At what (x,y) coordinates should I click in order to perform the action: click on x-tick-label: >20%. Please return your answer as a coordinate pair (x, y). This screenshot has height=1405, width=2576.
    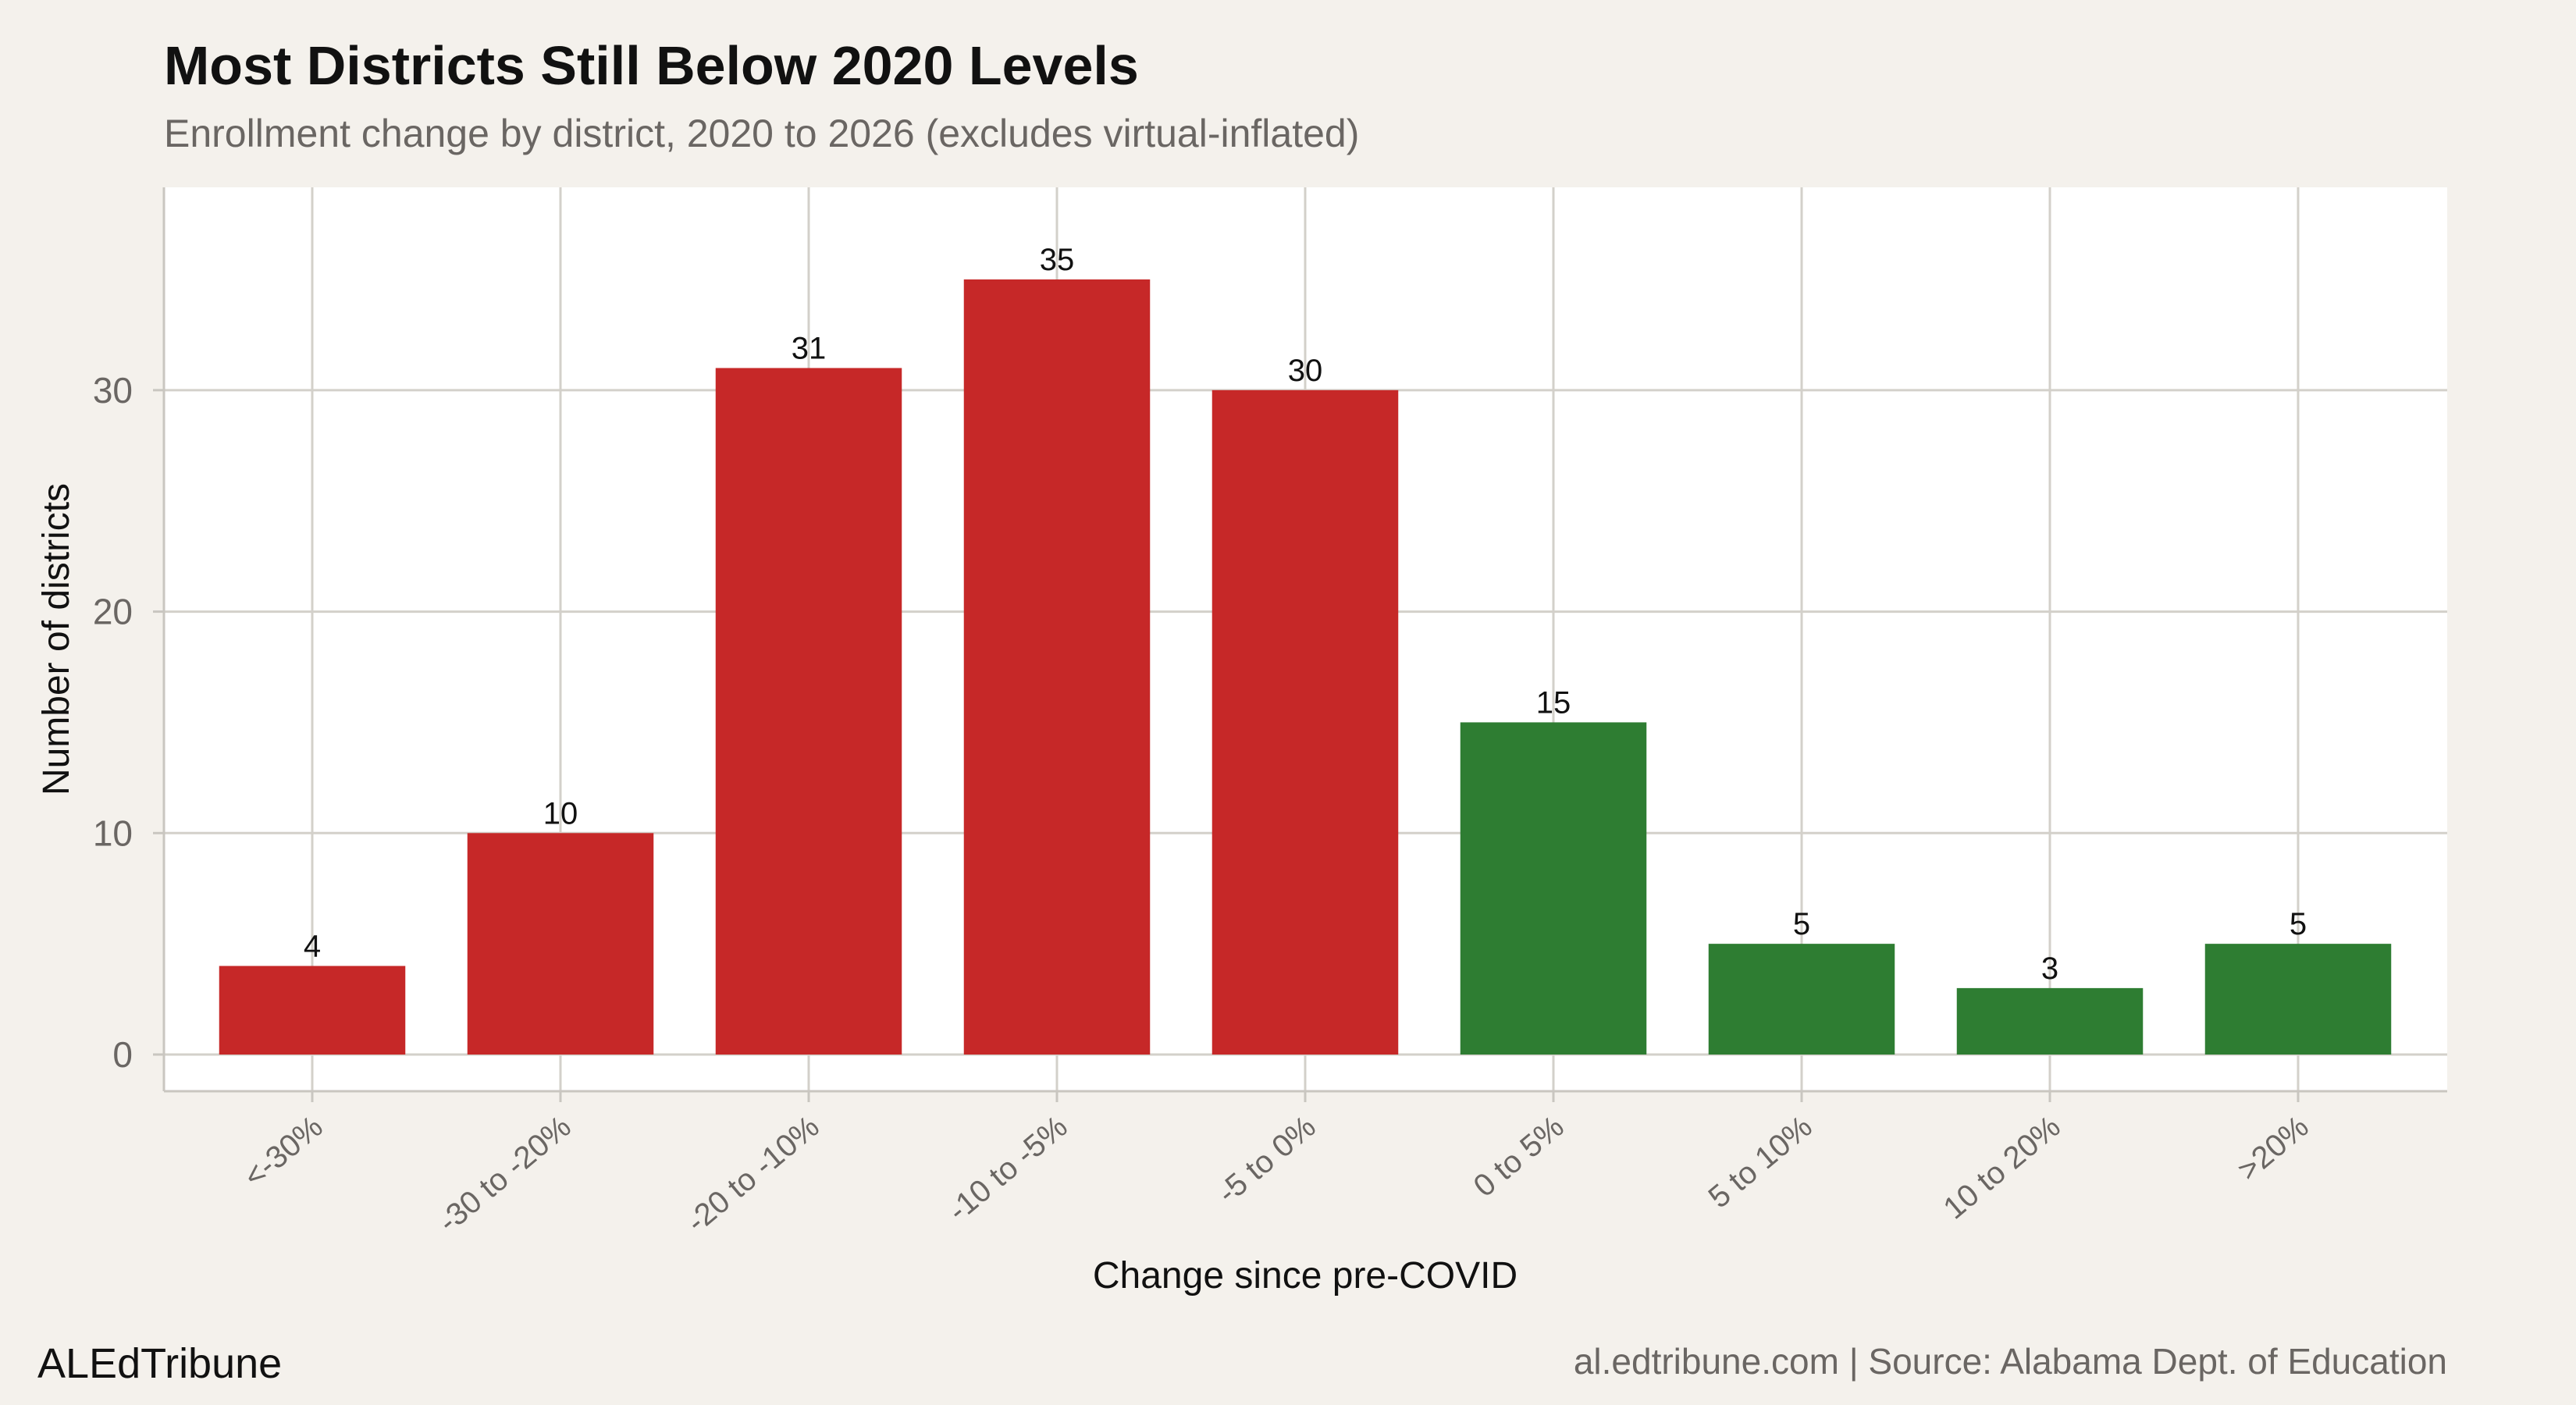
    Looking at the image, I should click on (2273, 1148).